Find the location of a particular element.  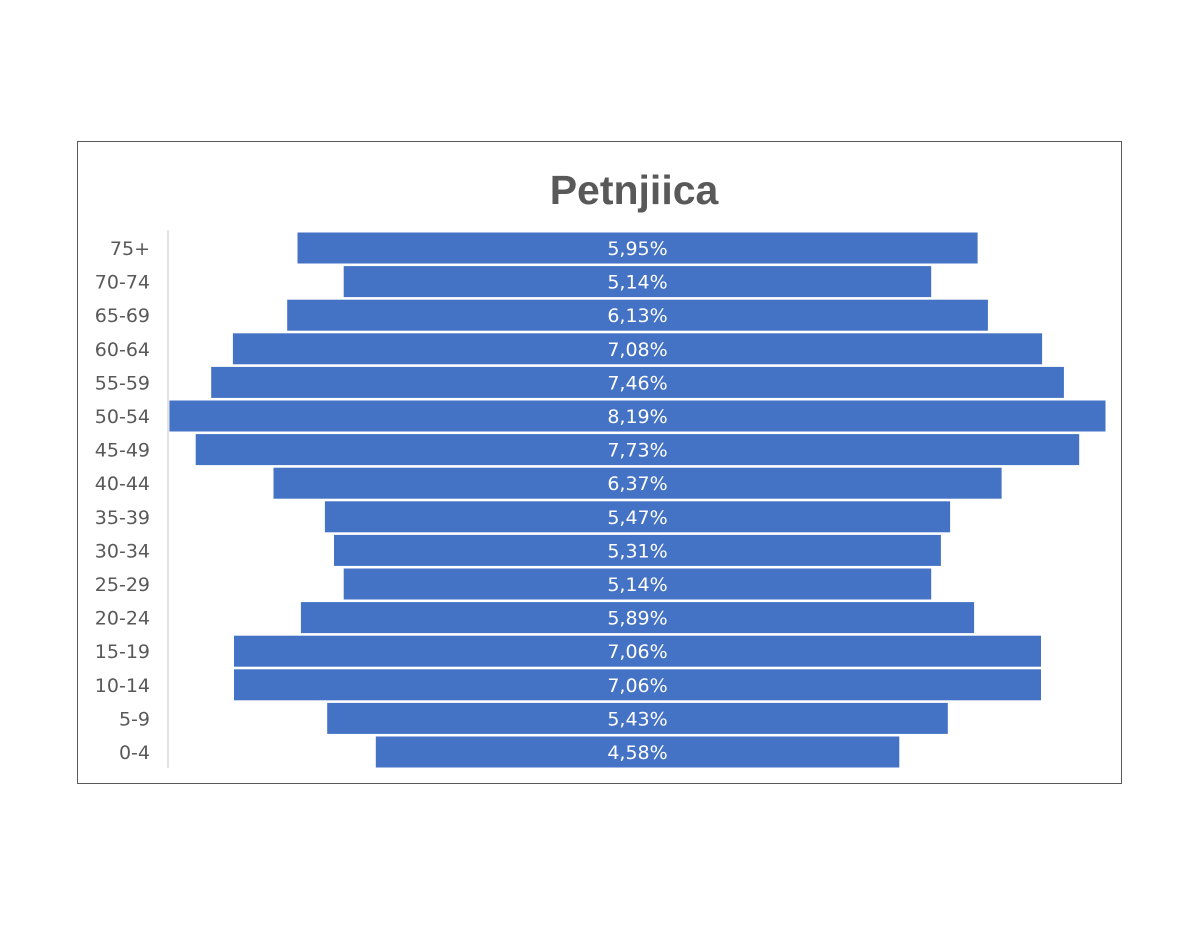

category-tick-label: 0-4 is located at coordinates (134, 753).